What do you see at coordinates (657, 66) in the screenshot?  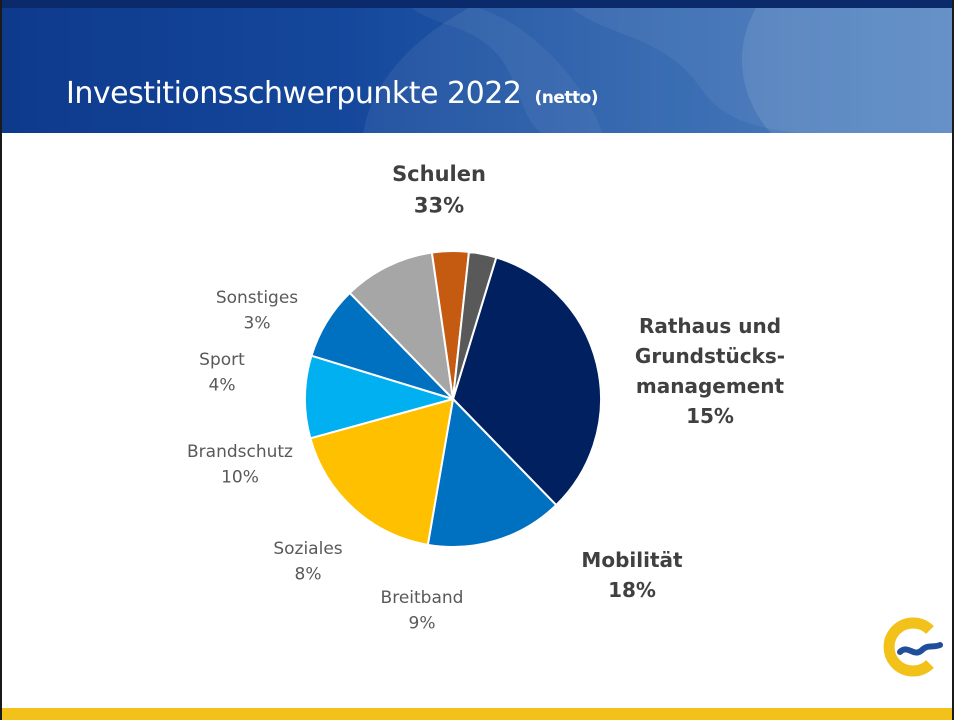 I see `header-globe-decoration` at bounding box center [657, 66].